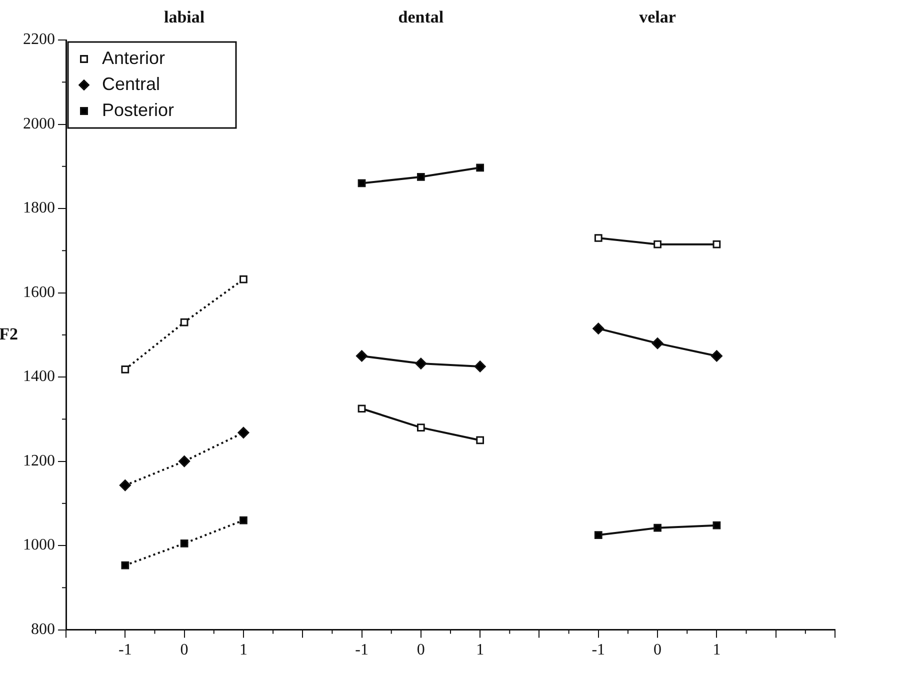 This screenshot has height=683, width=920. I want to click on y-tick-label: 1800, so click(39, 208).